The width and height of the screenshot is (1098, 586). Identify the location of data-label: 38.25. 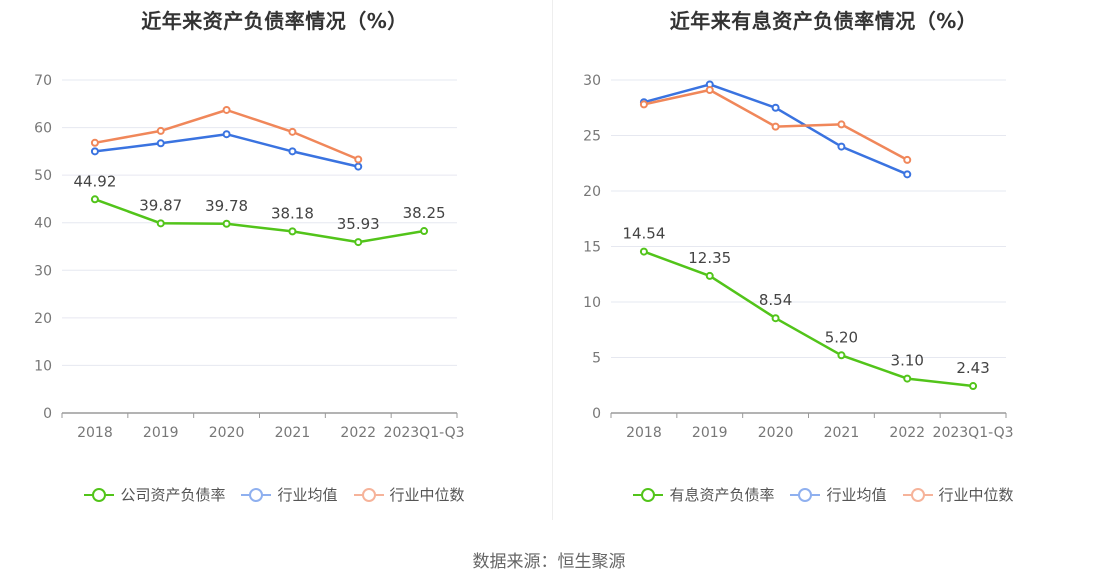
(424, 213).